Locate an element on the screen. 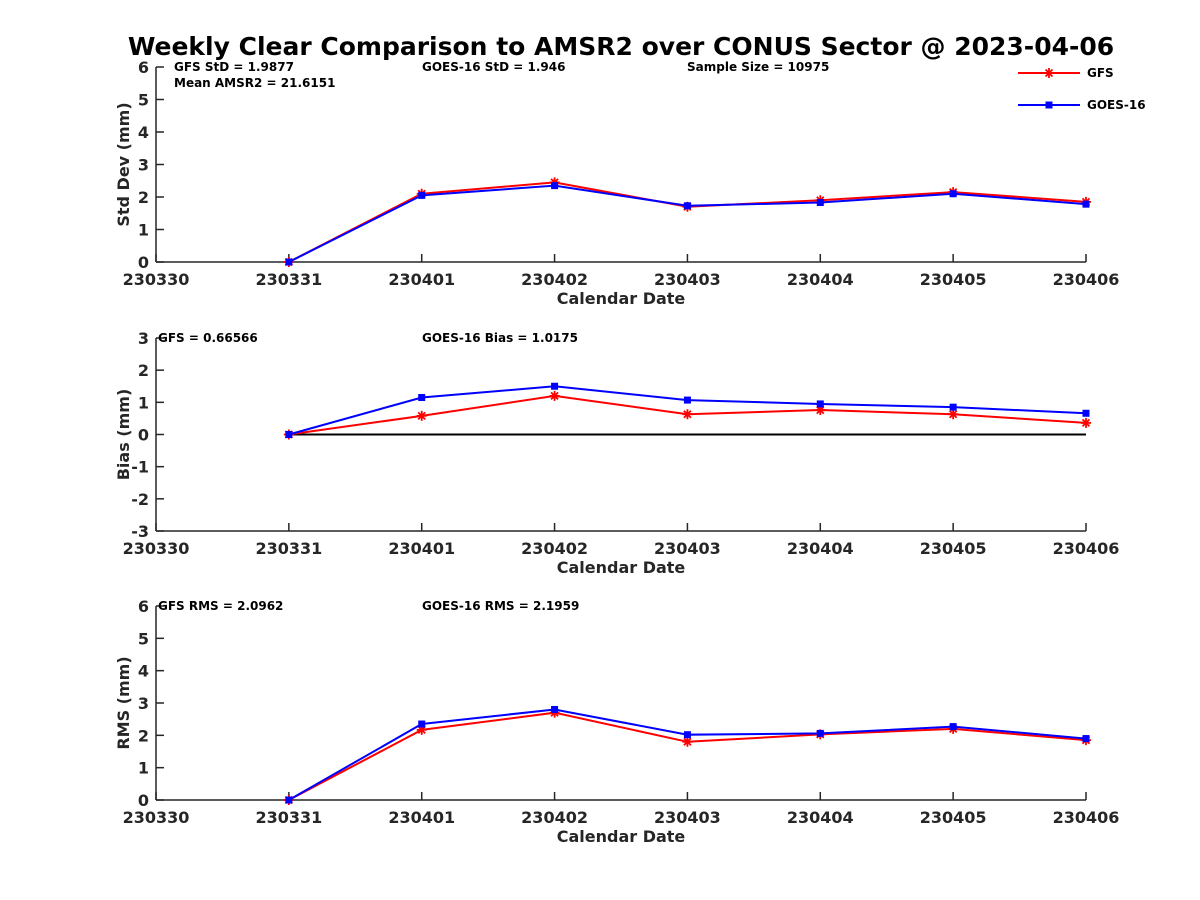 Image resolution: width=1200 pixels, height=900 pixels. stat-annotation: Sample Size = 10975 is located at coordinates (758, 67).